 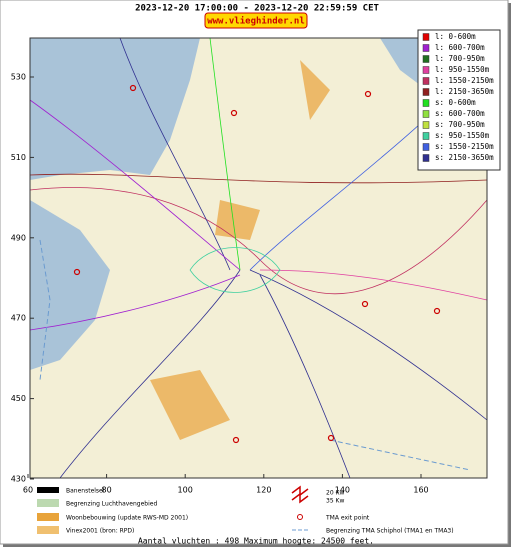 What do you see at coordinates (347, 518) in the screenshot?
I see `key-exit: TMA exit point` at bounding box center [347, 518].